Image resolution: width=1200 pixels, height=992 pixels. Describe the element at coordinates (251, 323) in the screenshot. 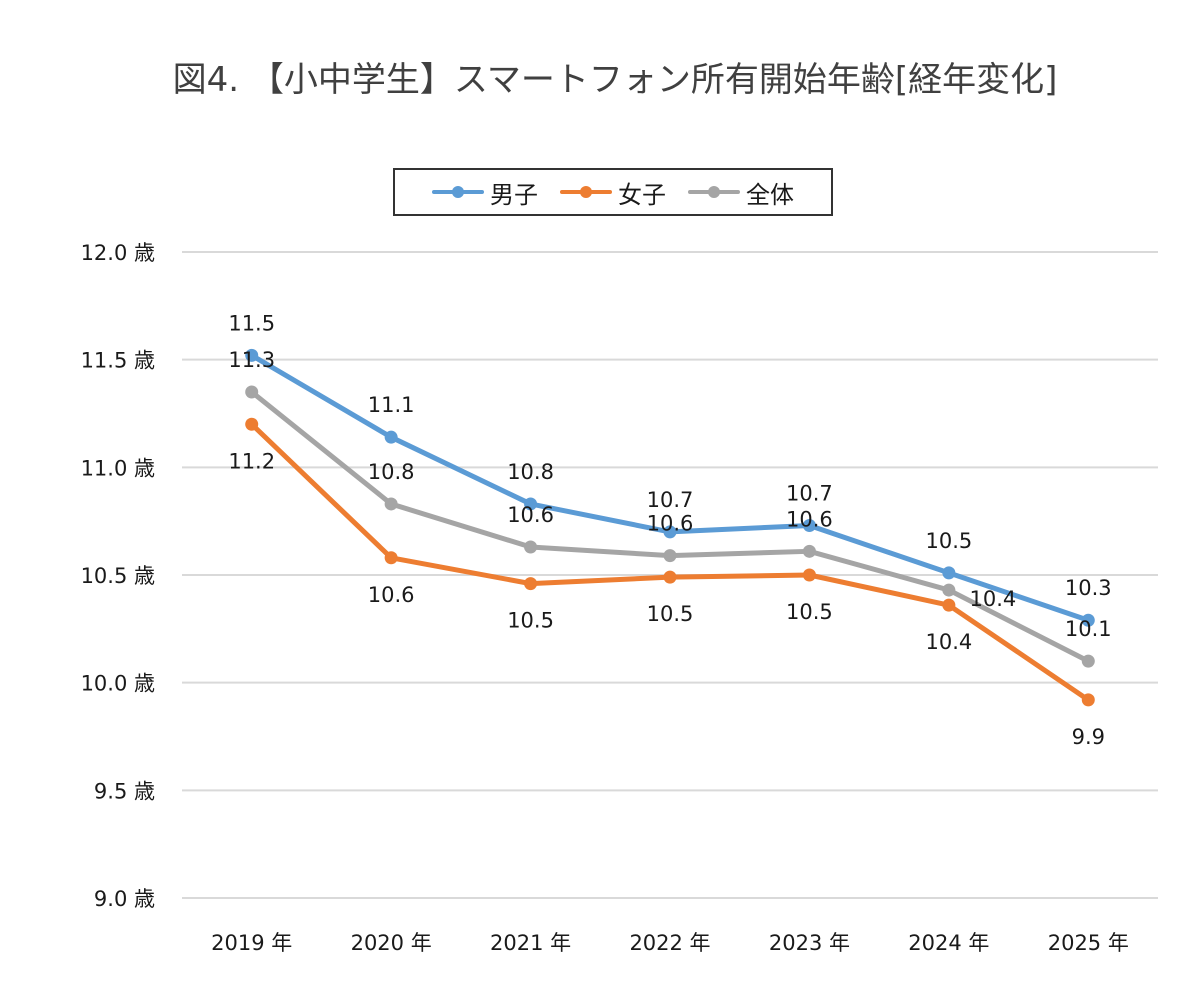

I see `data-label-male: 11.5` at that location.